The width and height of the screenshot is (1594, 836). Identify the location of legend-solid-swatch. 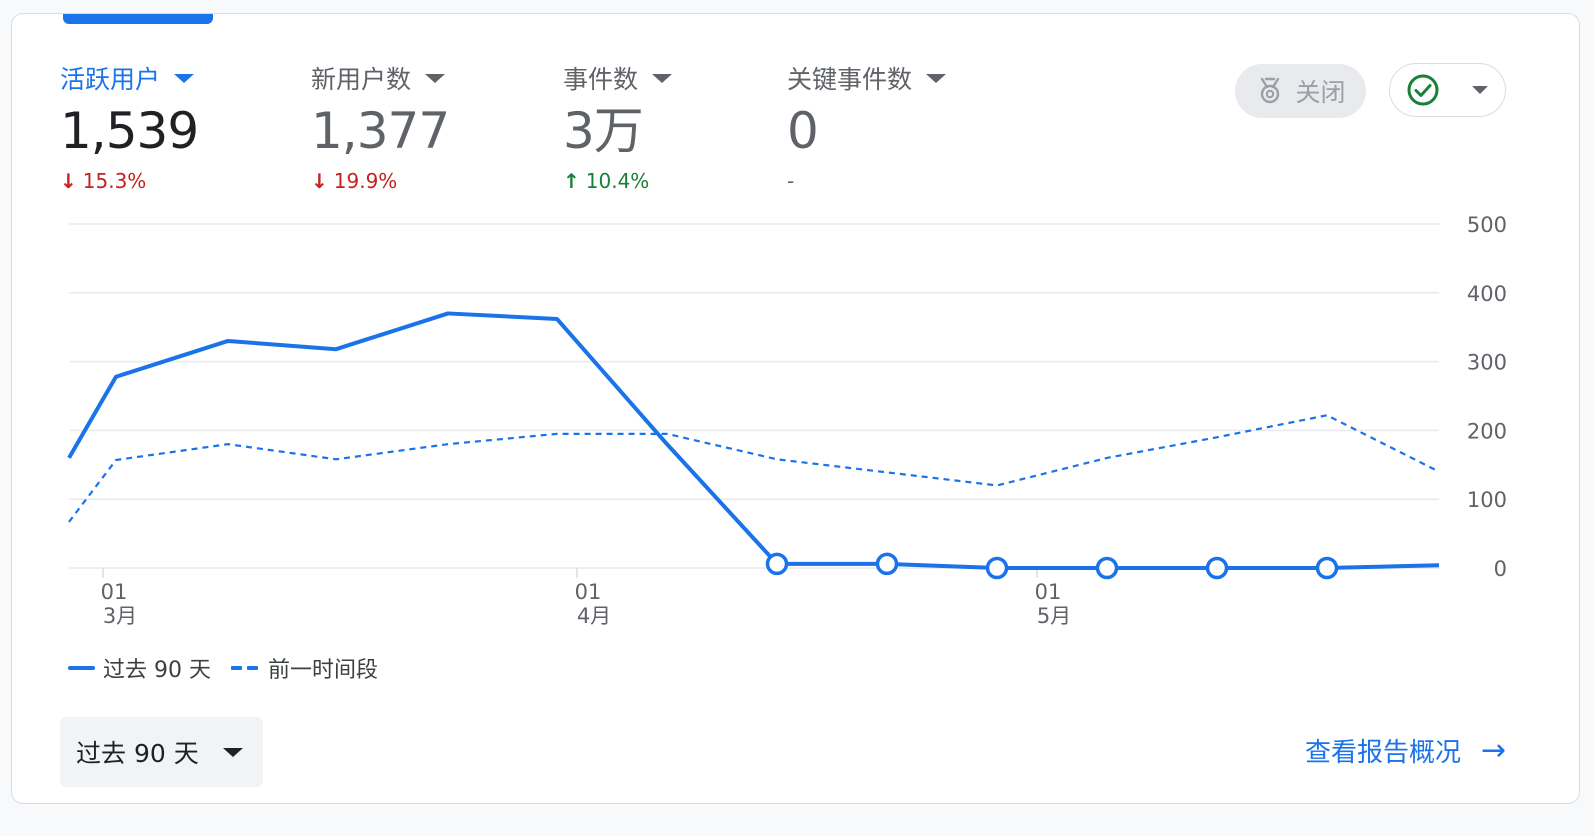
(81, 668).